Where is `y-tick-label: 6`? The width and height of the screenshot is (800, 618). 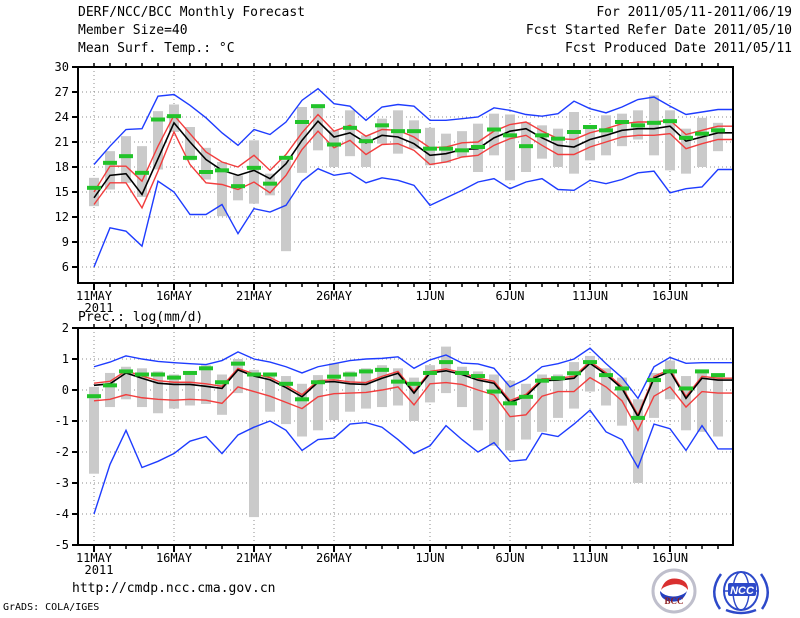 y-tick-label: 6 is located at coordinates (65, 267).